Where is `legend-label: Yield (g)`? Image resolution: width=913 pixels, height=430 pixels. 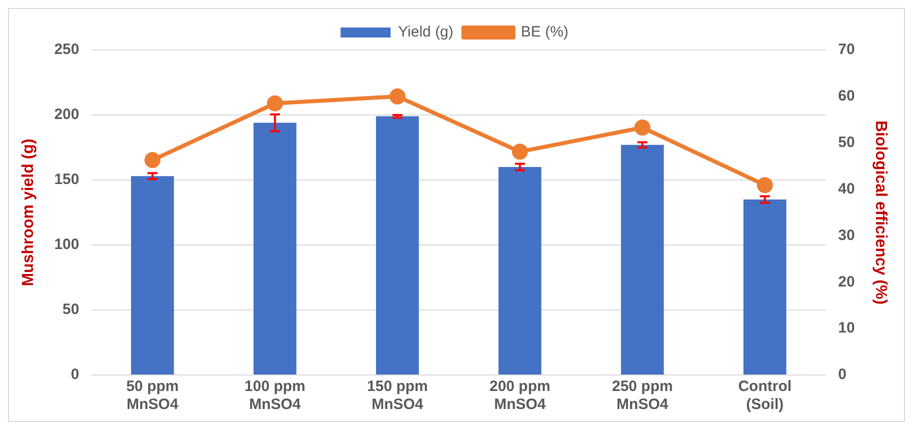 legend-label: Yield (g) is located at coordinates (426, 32).